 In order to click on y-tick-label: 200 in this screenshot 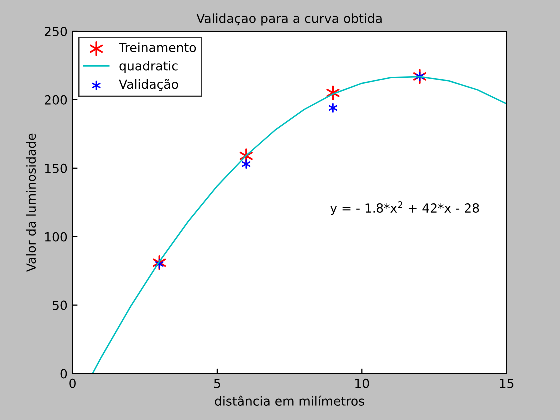, I will do `click(56, 100)`.